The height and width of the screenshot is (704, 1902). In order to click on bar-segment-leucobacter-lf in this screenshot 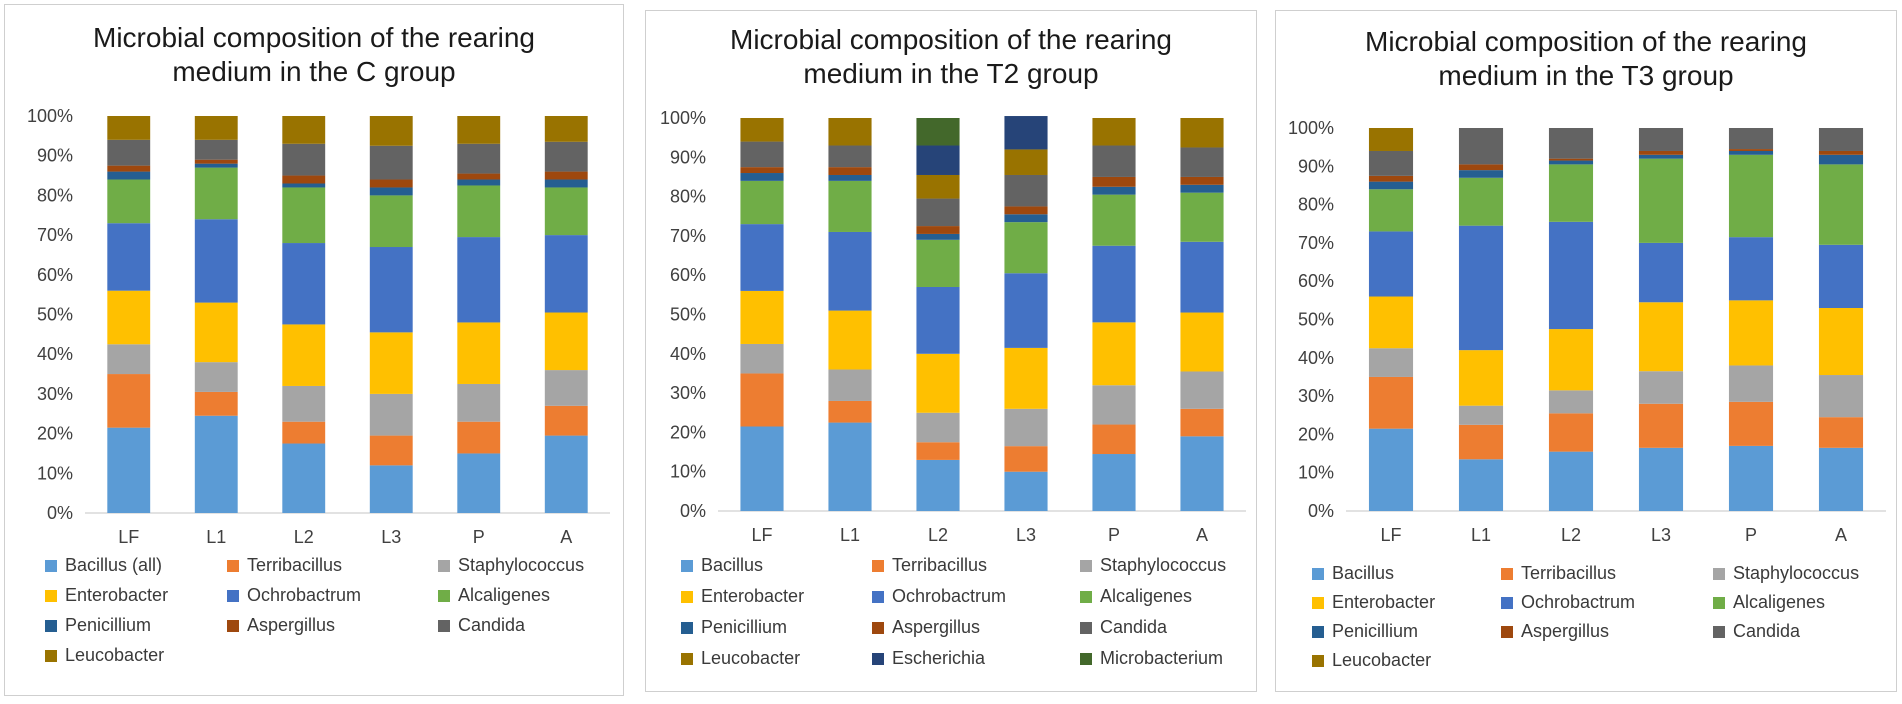, I will do `click(762, 130)`.